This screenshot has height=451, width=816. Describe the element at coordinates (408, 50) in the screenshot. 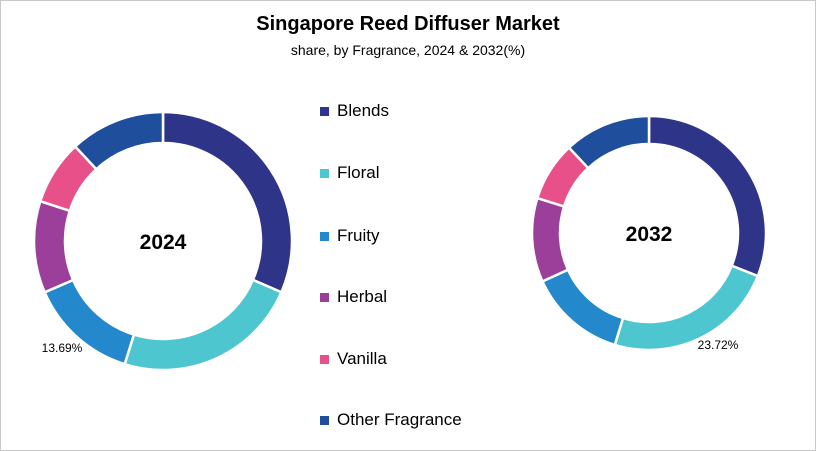

I see `chart-subtitle: share, by Fragrance, 2024 & 2032(%)` at that location.